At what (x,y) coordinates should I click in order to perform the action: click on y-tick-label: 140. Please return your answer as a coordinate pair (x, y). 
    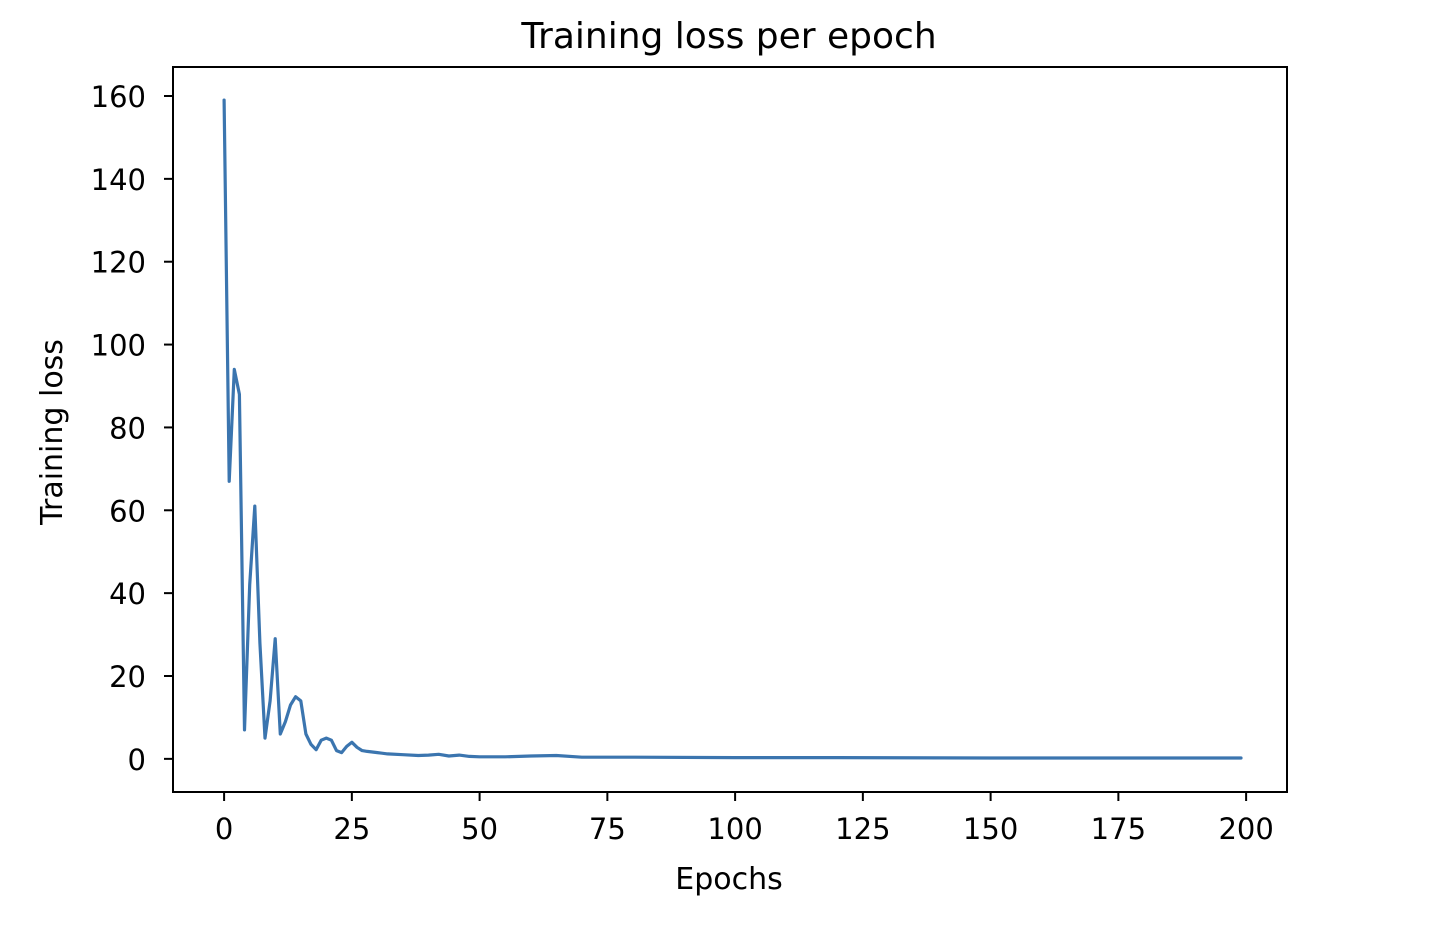
    Looking at the image, I should click on (118, 180).